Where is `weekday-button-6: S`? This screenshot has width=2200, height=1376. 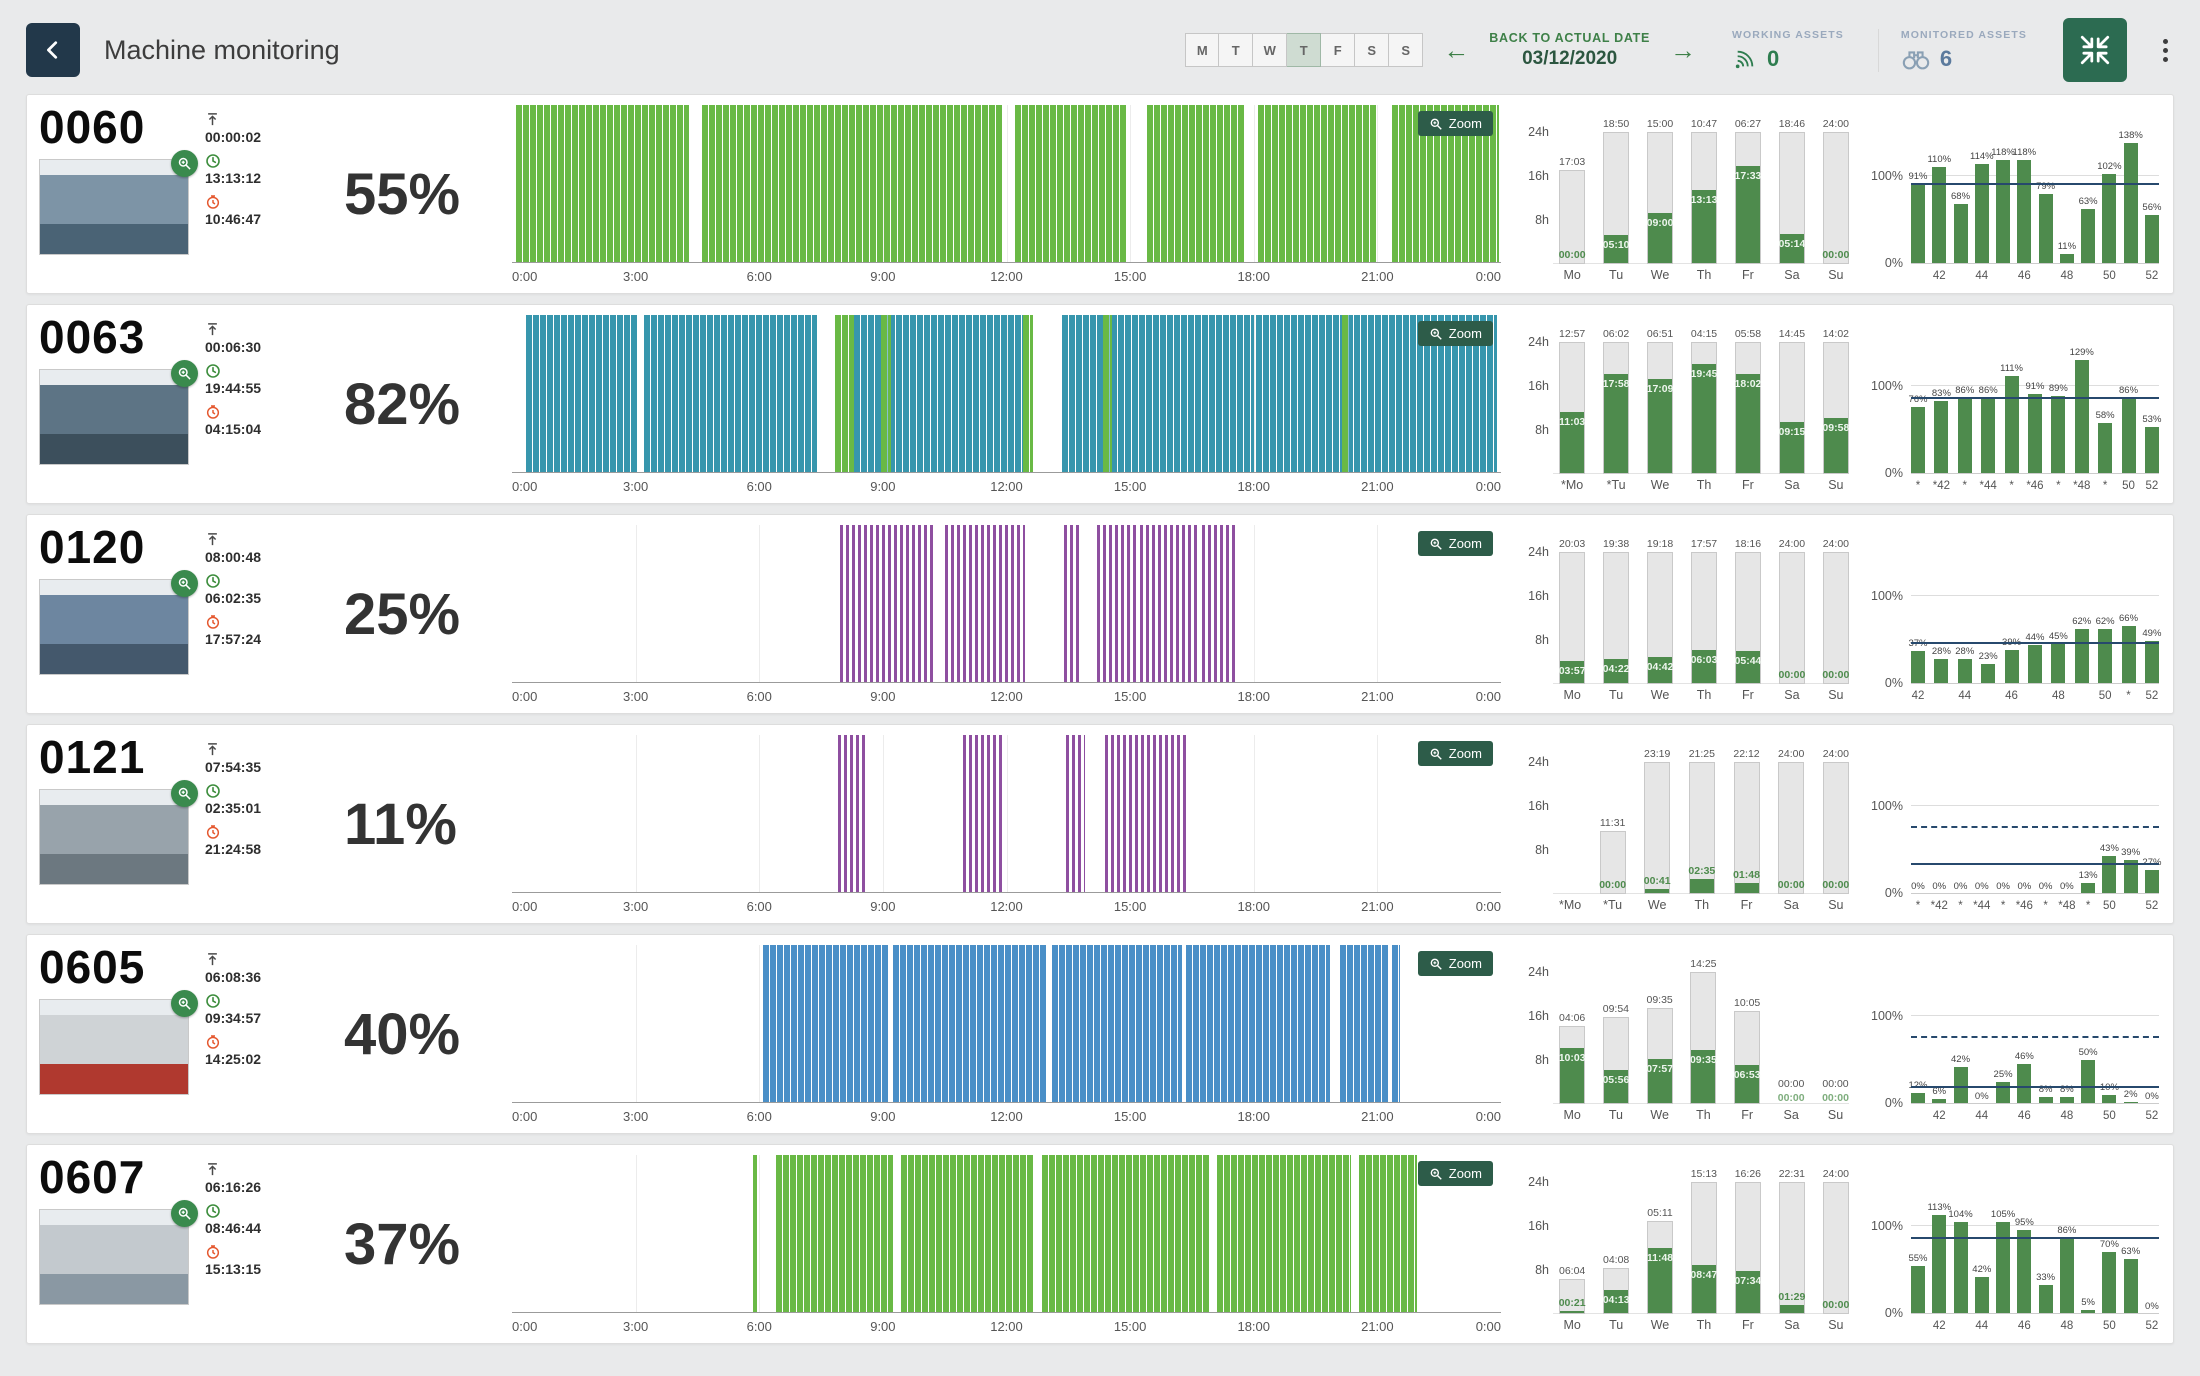 weekday-button-6: S is located at coordinates (1406, 50).